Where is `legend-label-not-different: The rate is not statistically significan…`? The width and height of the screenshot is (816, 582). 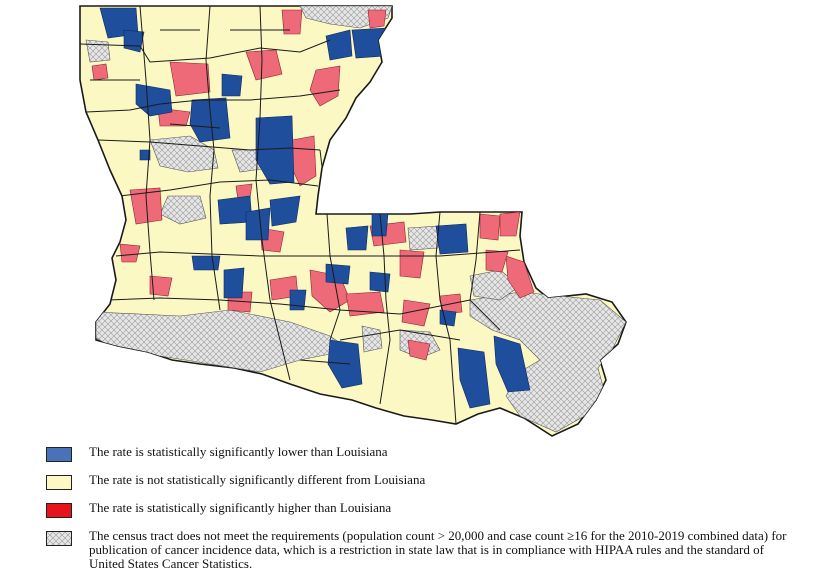 legend-label-not-different: The rate is not statistically significan… is located at coordinates (257, 479).